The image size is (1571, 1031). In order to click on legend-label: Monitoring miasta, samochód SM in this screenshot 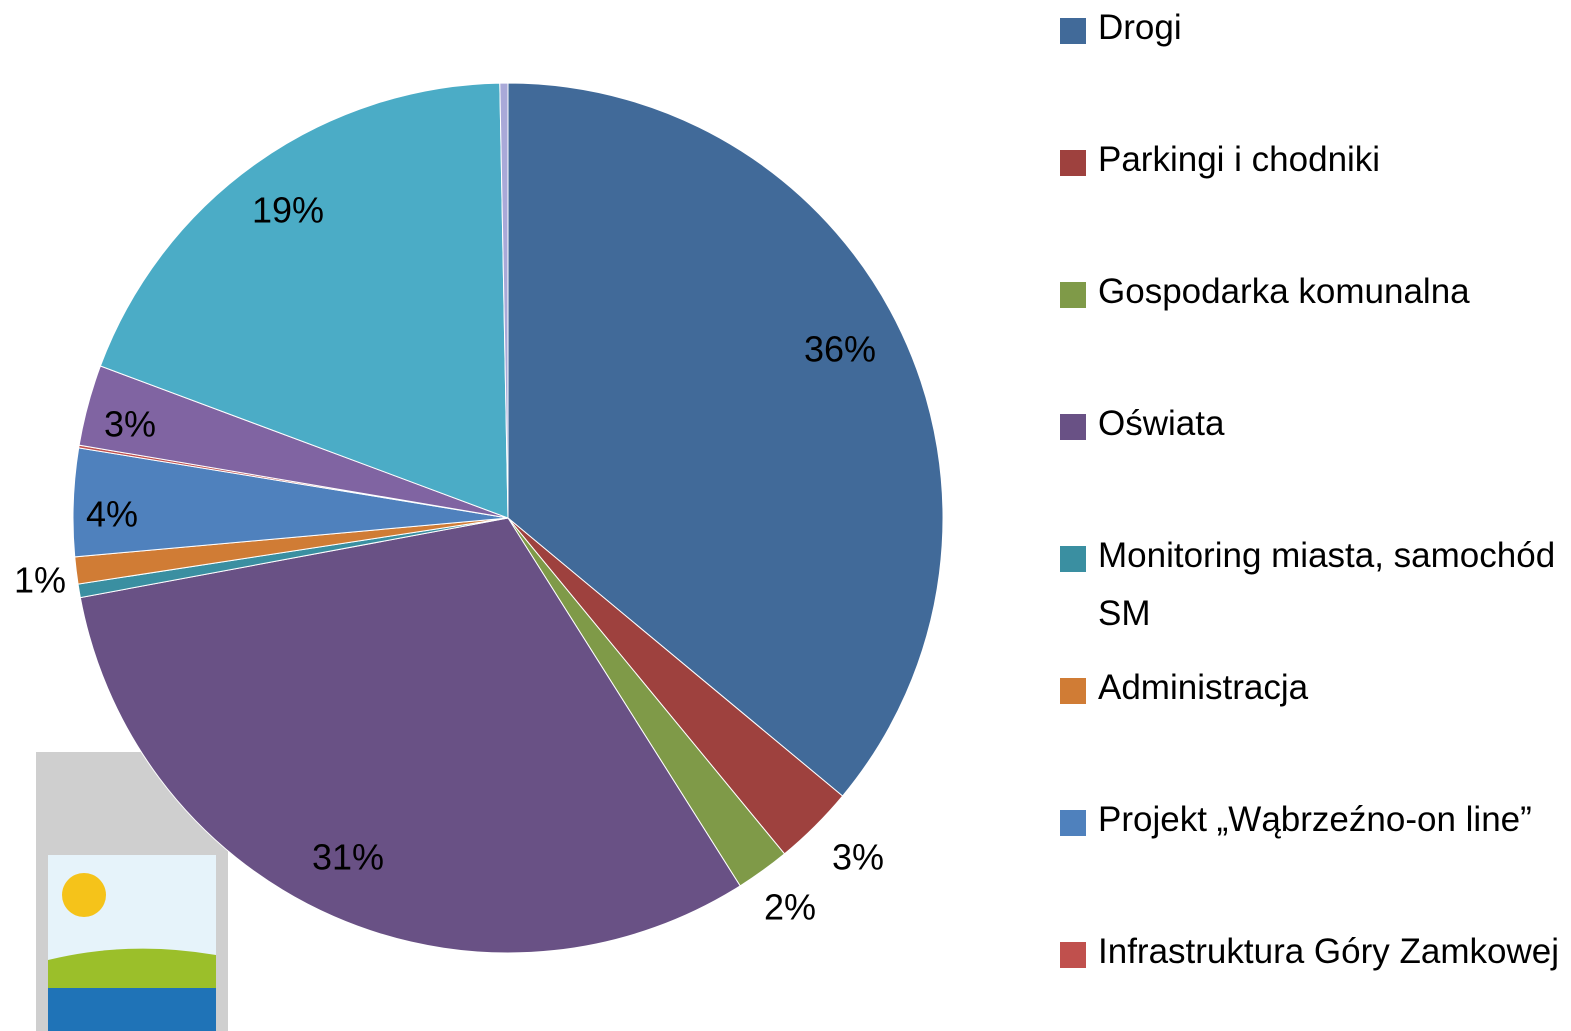, I will do `click(1327, 584)`.